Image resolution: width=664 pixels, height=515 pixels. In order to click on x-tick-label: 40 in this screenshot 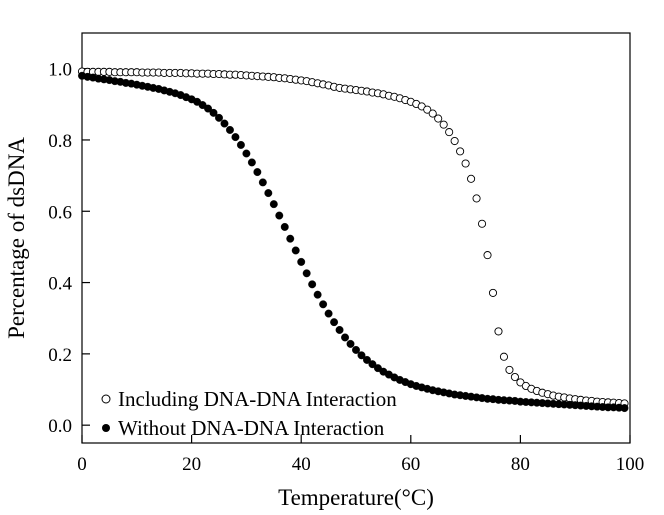, I will do `click(301, 464)`.